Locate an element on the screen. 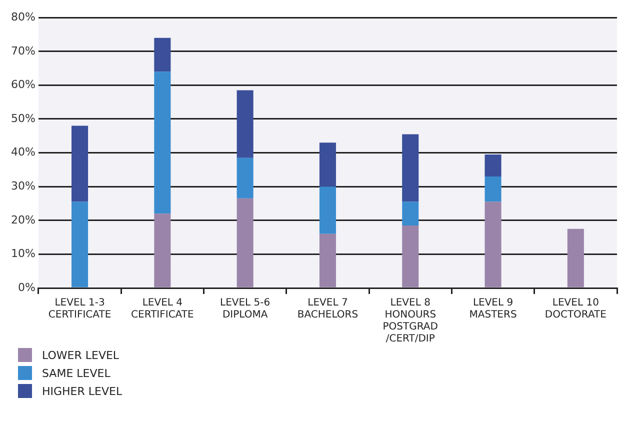 Image resolution: width=629 pixels, height=426 pixels. x-tick-label: LEVEL 7 BACHELORS is located at coordinates (327, 309).